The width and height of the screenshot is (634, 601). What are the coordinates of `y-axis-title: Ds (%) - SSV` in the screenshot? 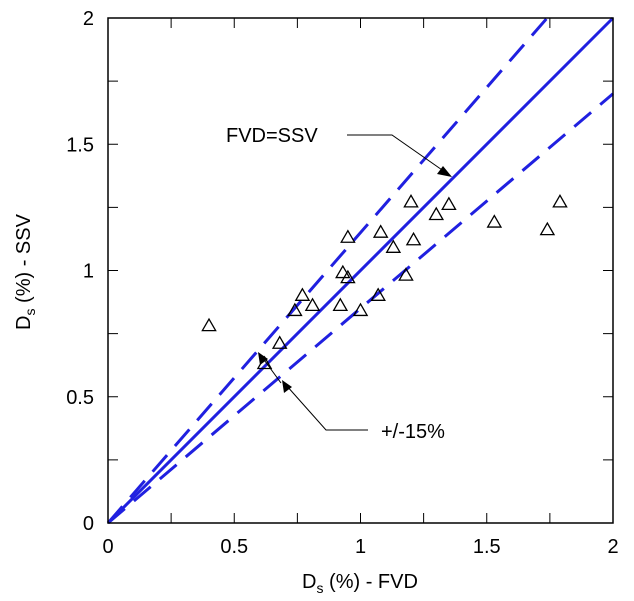 It's located at (25, 271).